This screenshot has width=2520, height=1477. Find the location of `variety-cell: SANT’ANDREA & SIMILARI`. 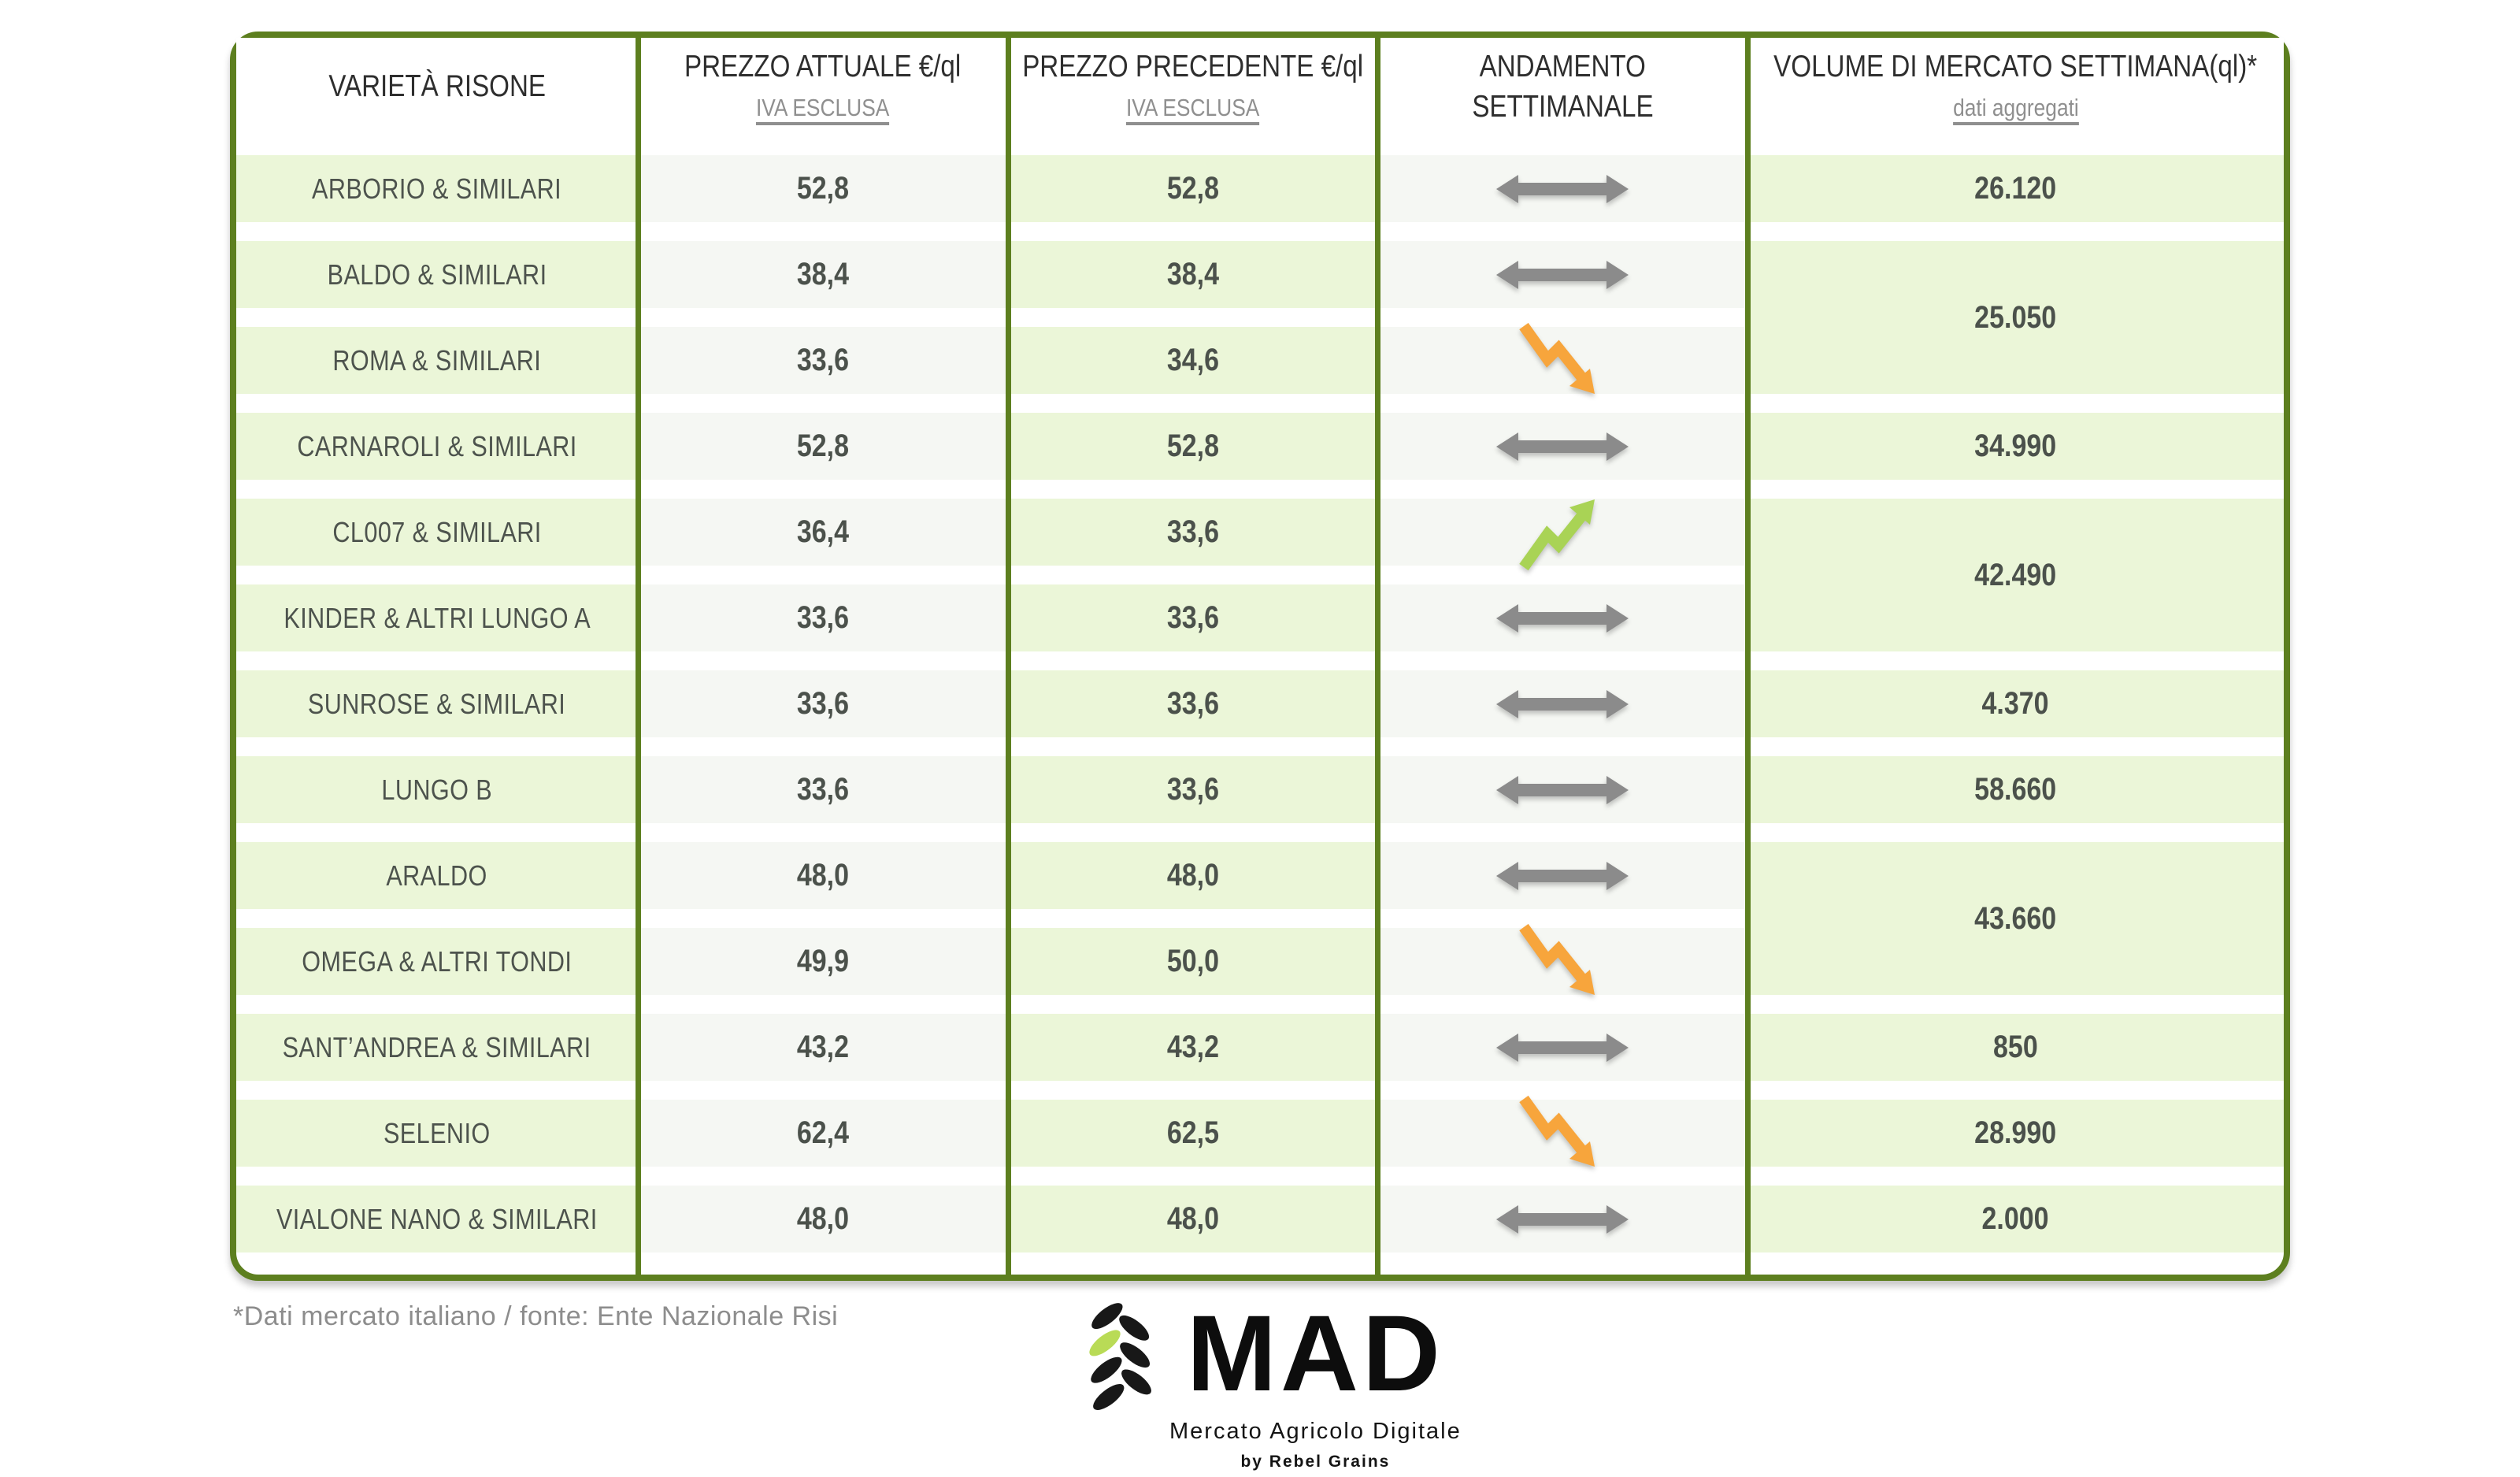

variety-cell: SANT’ANDREA & SIMILARI is located at coordinates (437, 1047).